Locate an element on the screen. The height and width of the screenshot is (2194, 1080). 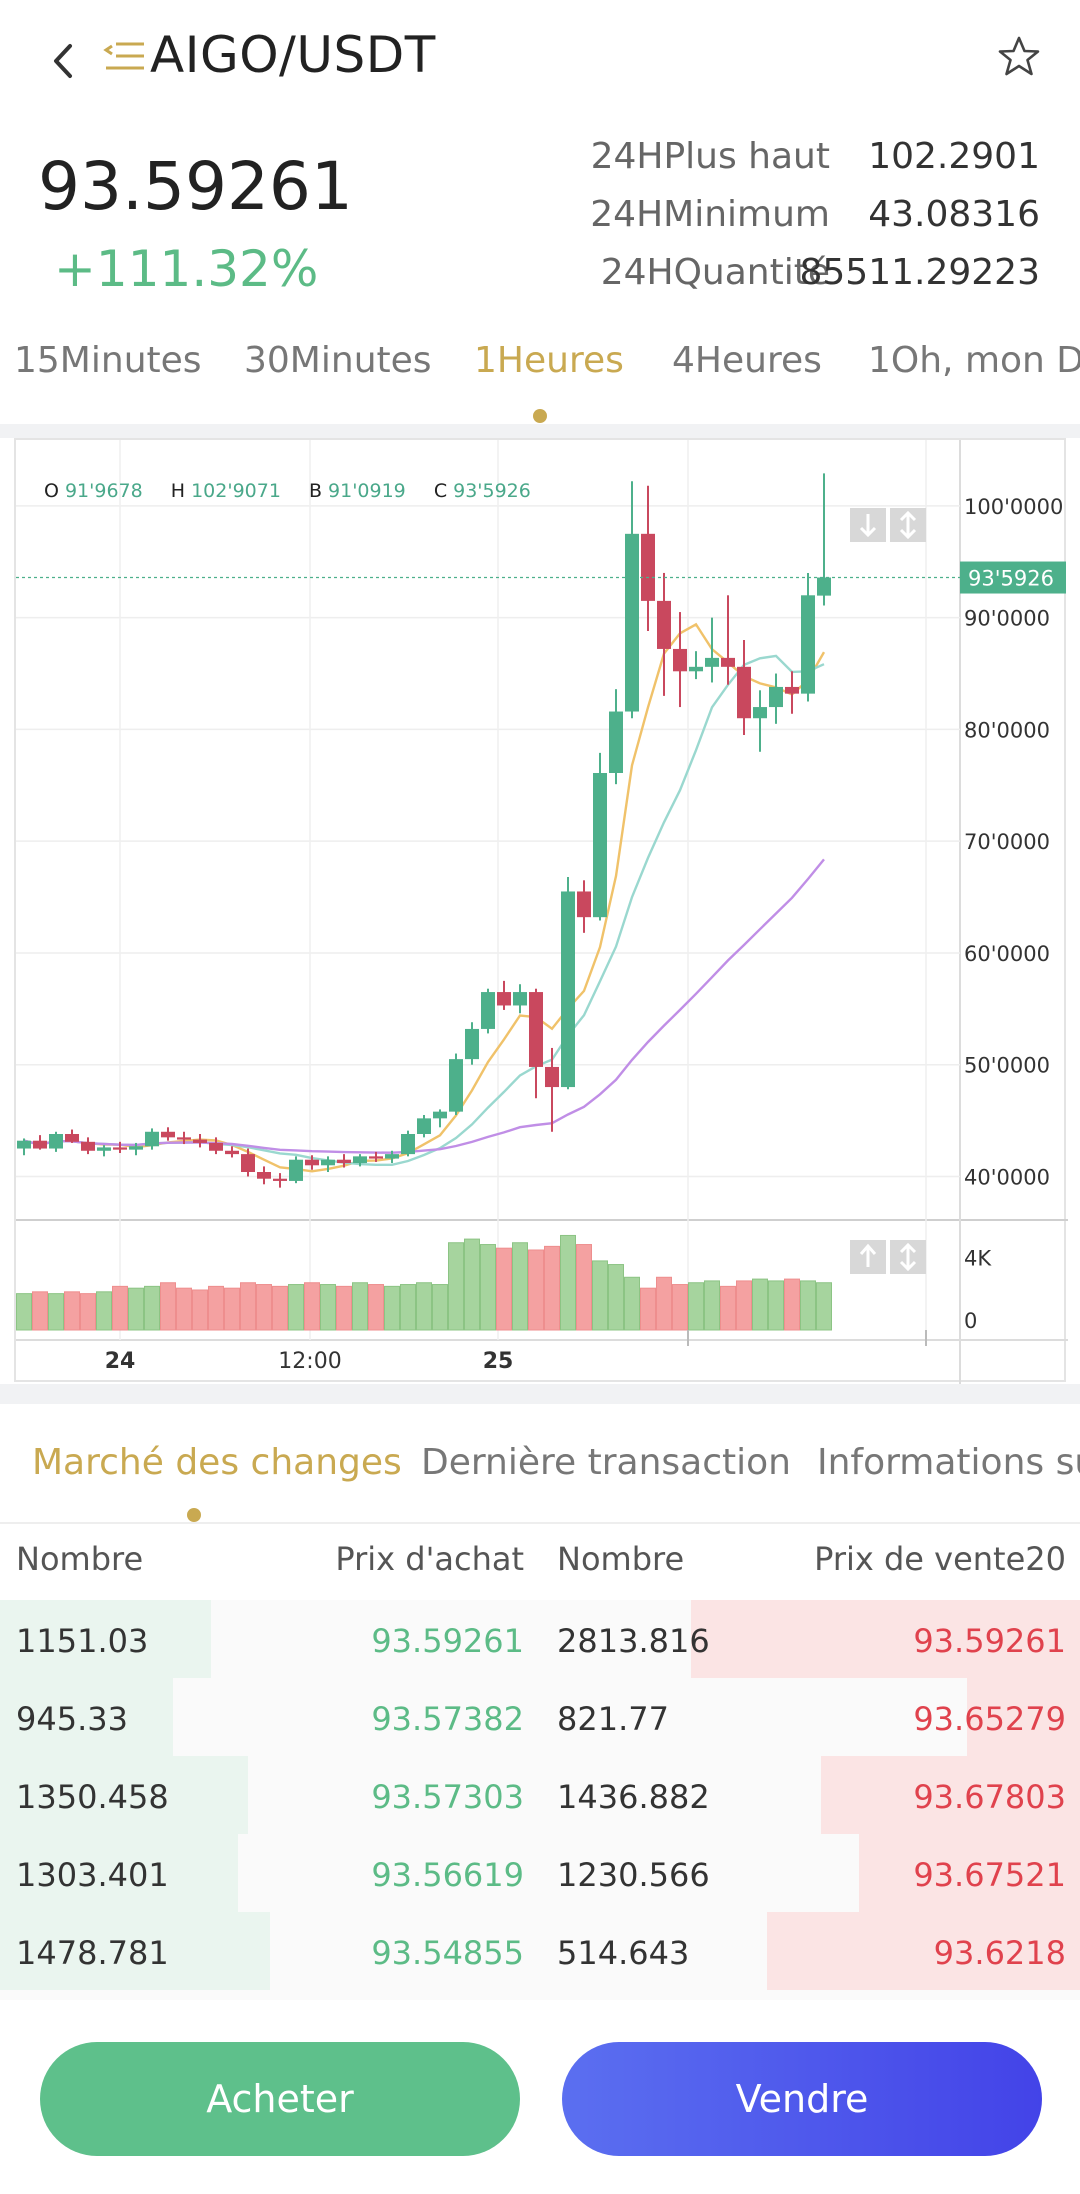
stat-24h-high: 24HPlus haut 102.2901 is located at coordinates (800, 165).